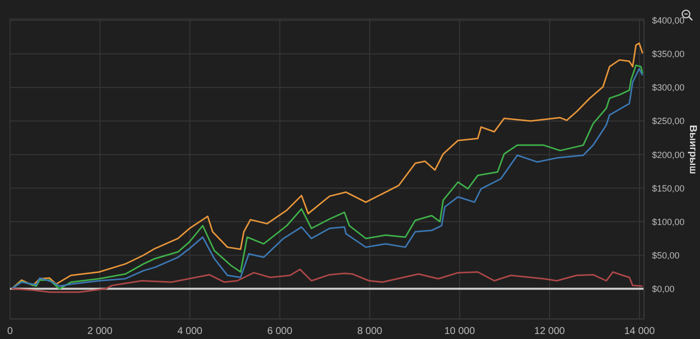 Image resolution: width=700 pixels, height=339 pixels. I want to click on x-tick-label: 8 000, so click(370, 332).